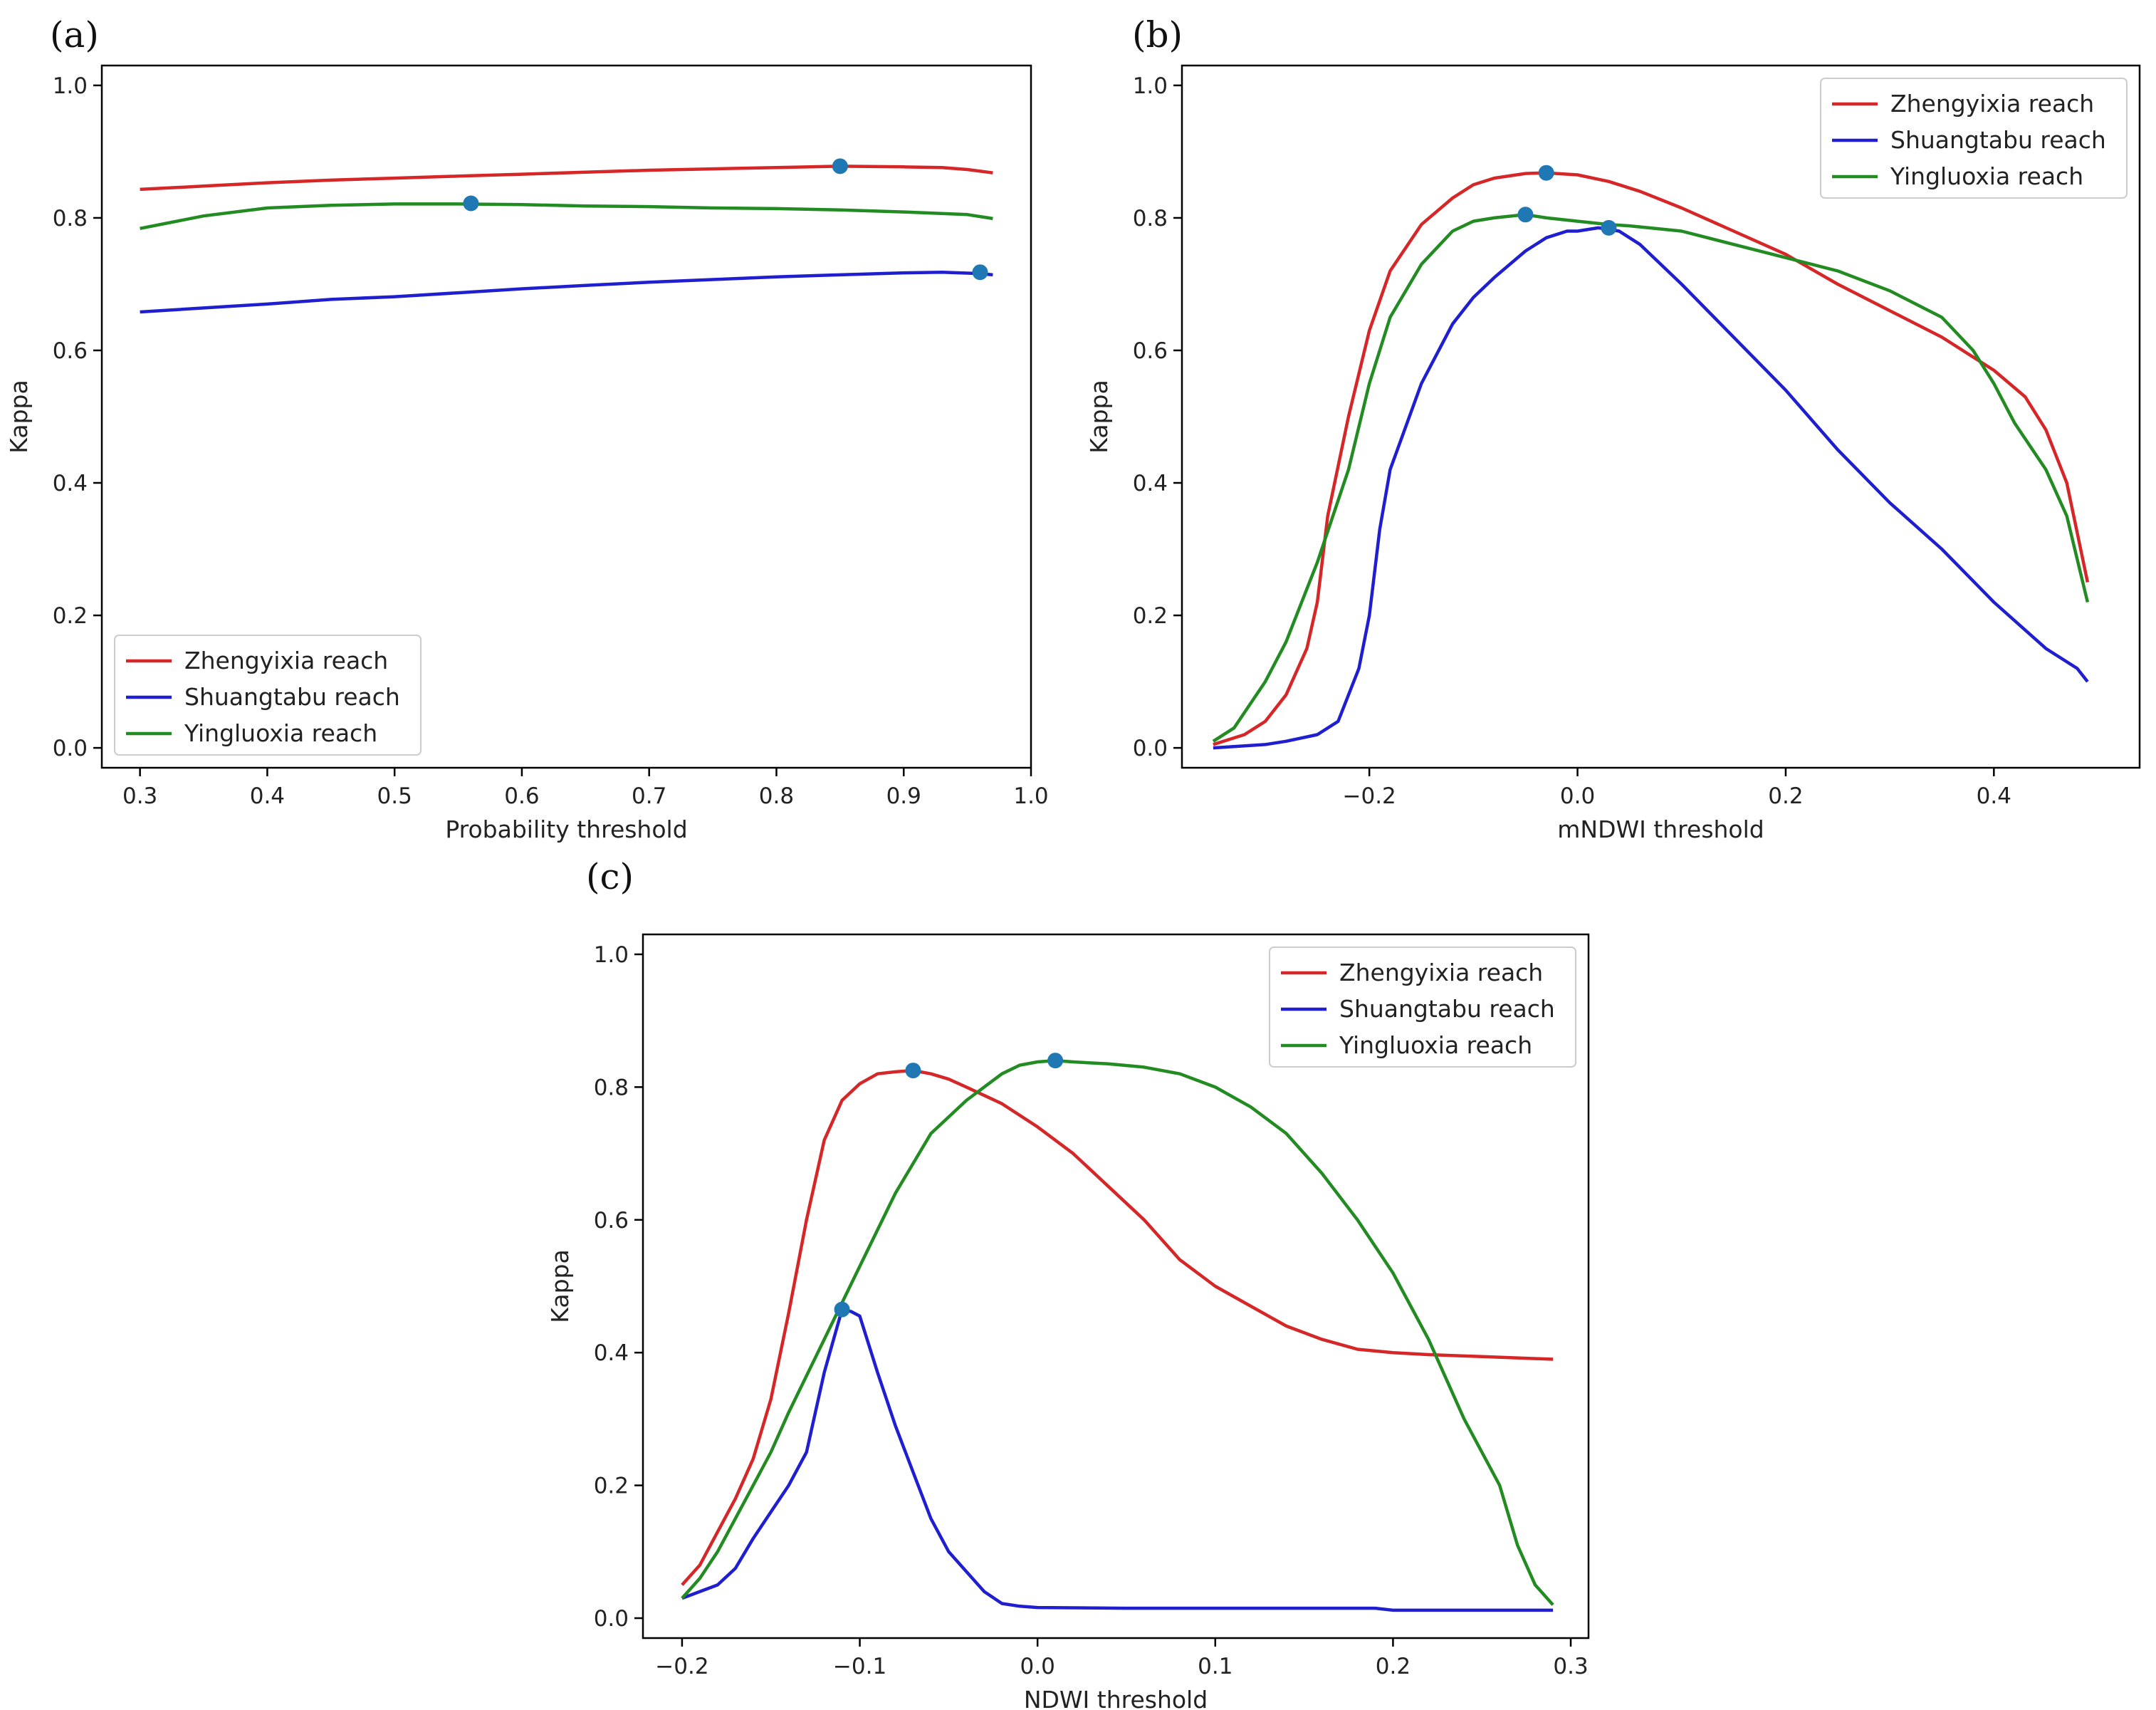 This screenshot has width=2156, height=1710. What do you see at coordinates (649, 796) in the screenshot?
I see `x-tick-label: 0.7` at bounding box center [649, 796].